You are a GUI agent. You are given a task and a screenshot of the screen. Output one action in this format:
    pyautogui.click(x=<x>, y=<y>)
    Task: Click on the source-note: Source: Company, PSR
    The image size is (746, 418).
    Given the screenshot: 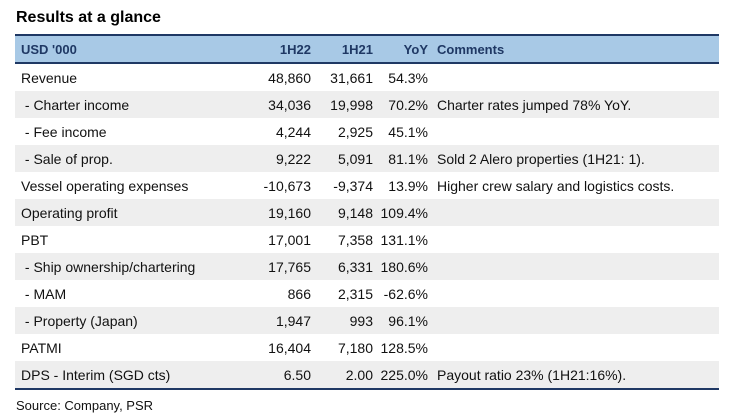 What is the action you would take?
    pyautogui.click(x=85, y=405)
    